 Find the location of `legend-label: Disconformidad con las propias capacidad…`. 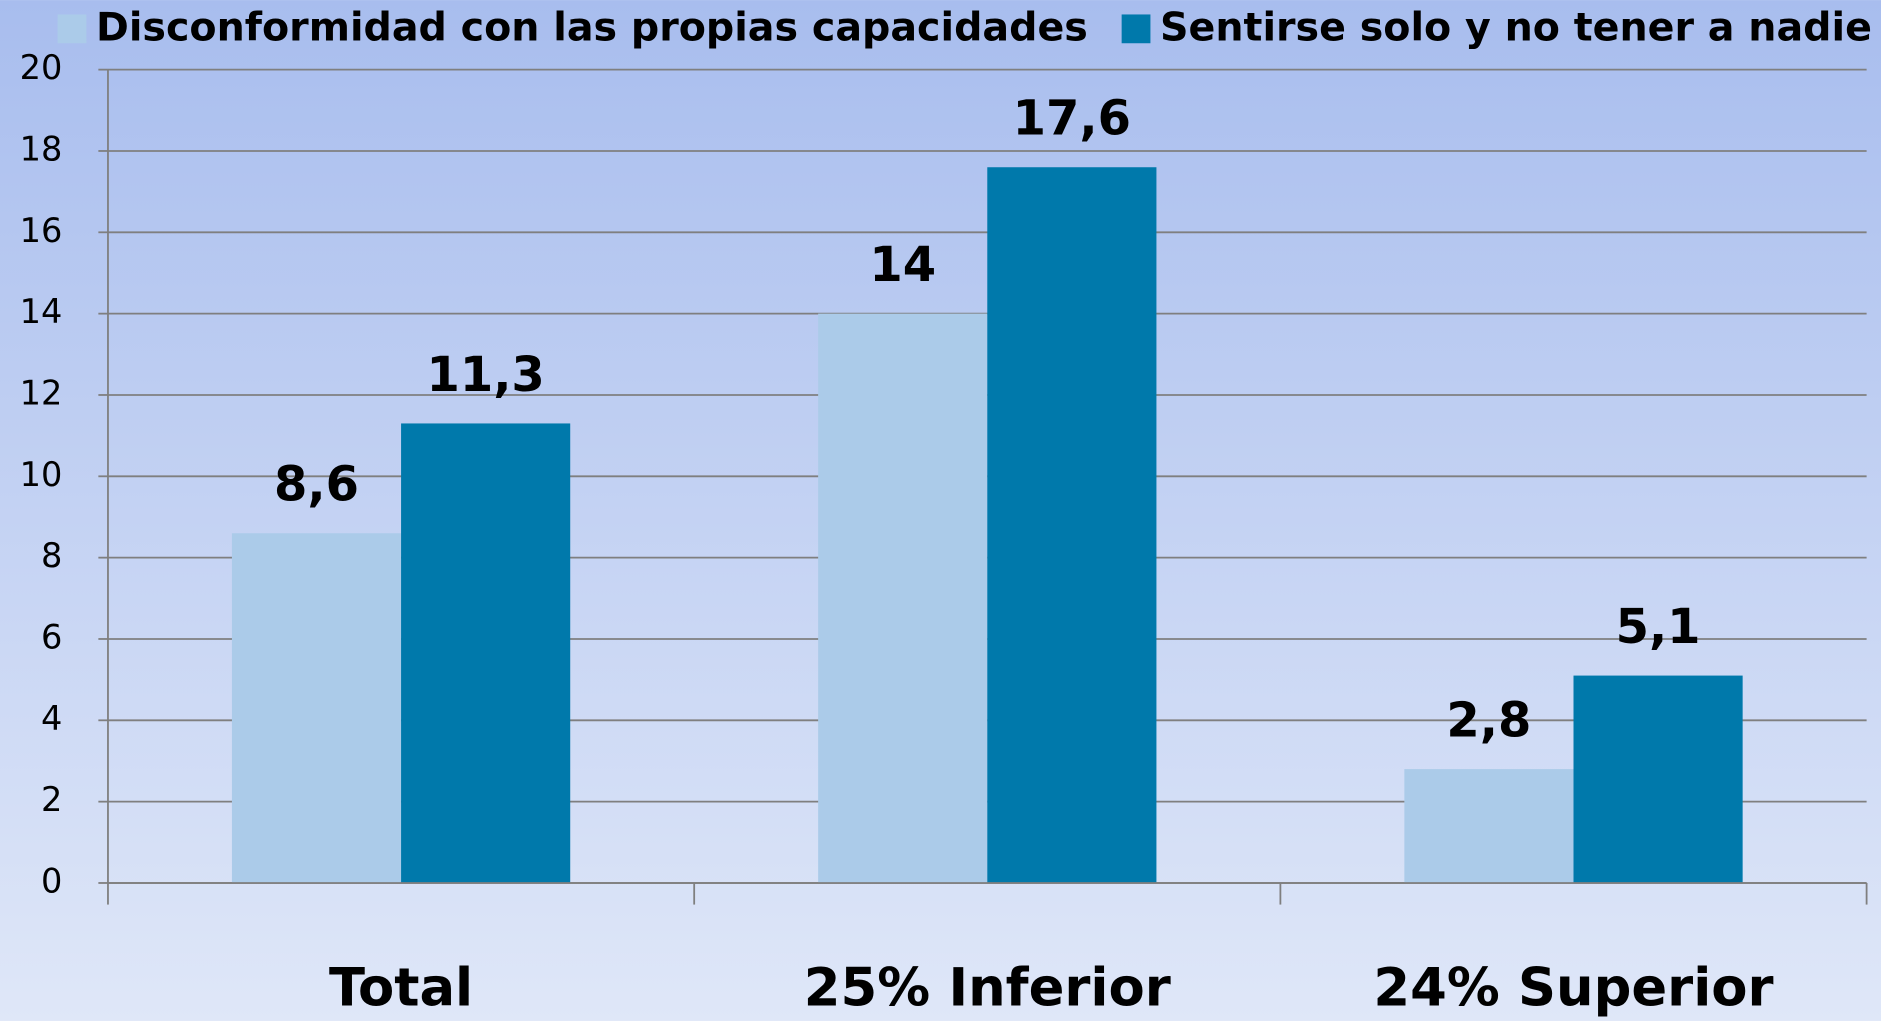

legend-label: Disconformidad con las propias capacidad… is located at coordinates (592, 28).